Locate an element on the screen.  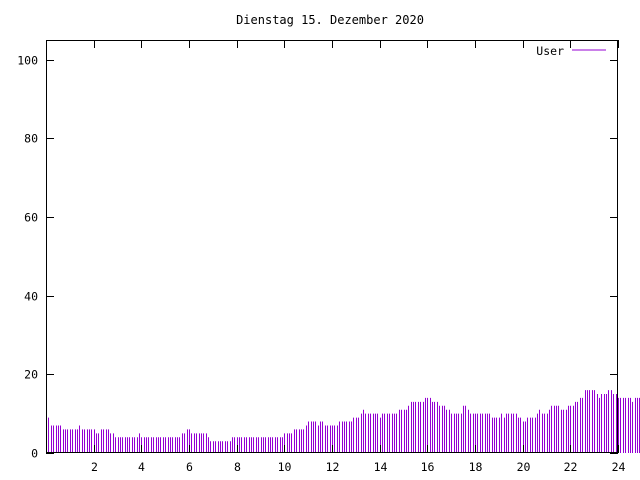
x-tick-label: 18 is located at coordinates (476, 467).